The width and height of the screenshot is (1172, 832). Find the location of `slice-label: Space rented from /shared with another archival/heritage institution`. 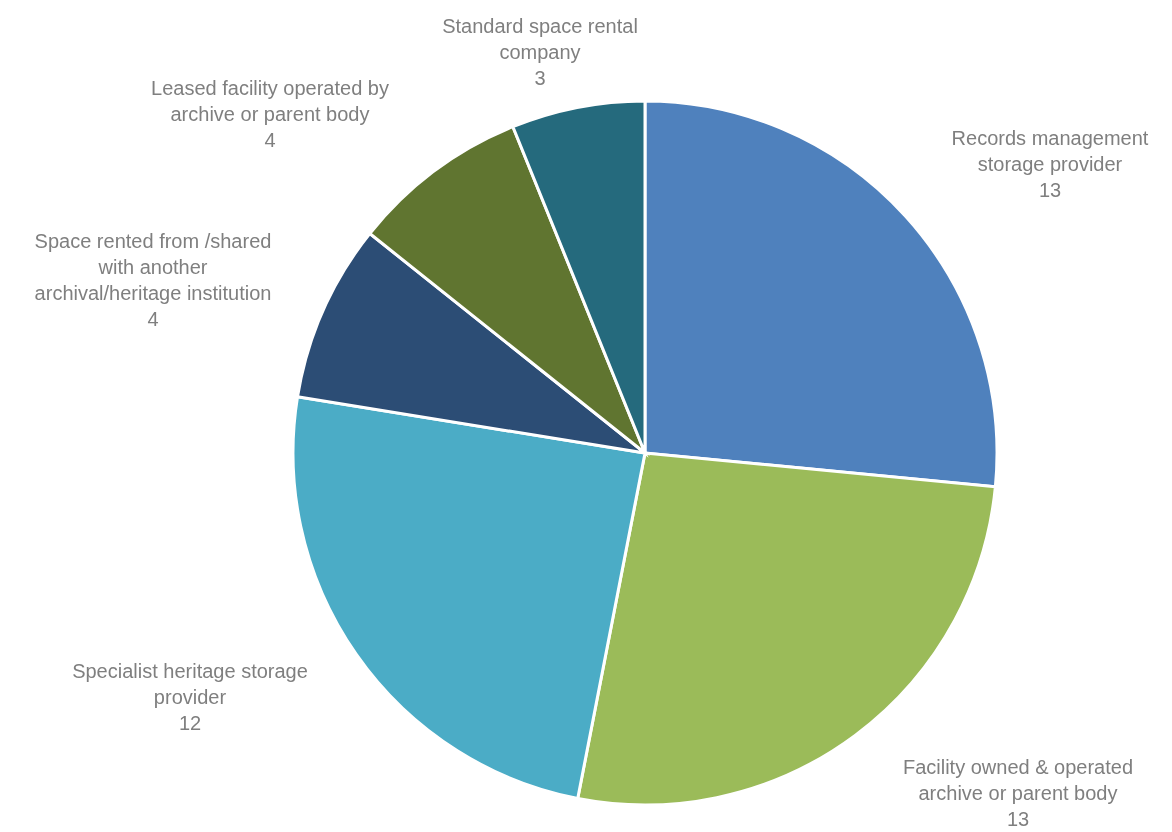

slice-label: Space rented from /shared with another archival/heritage institution is located at coordinates (153, 267).